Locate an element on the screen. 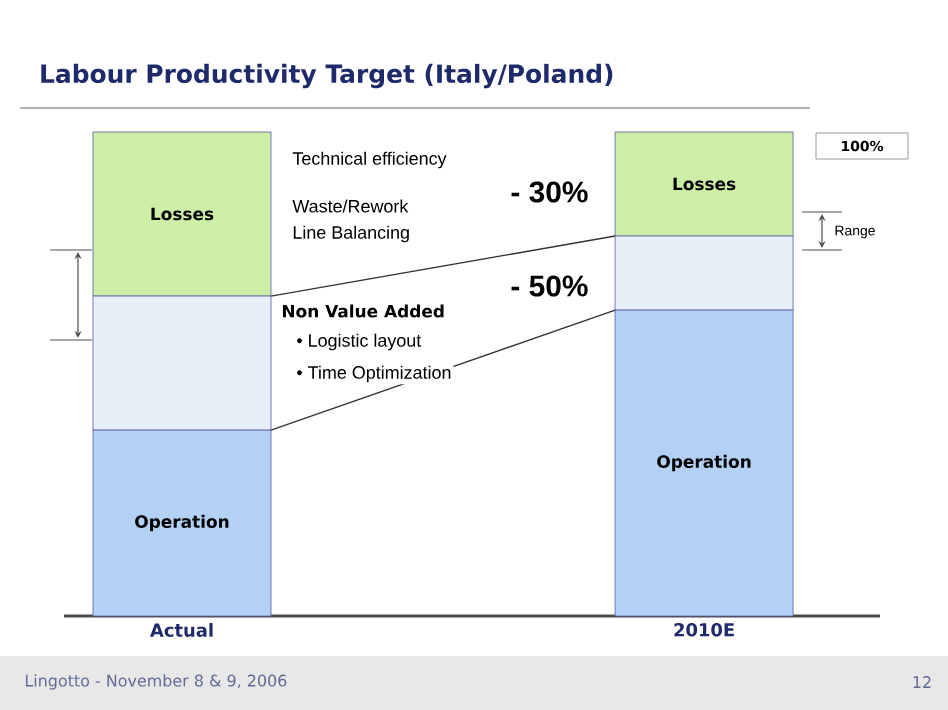 This screenshot has width=948, height=710. annotation: • Time Optimization is located at coordinates (374, 374).